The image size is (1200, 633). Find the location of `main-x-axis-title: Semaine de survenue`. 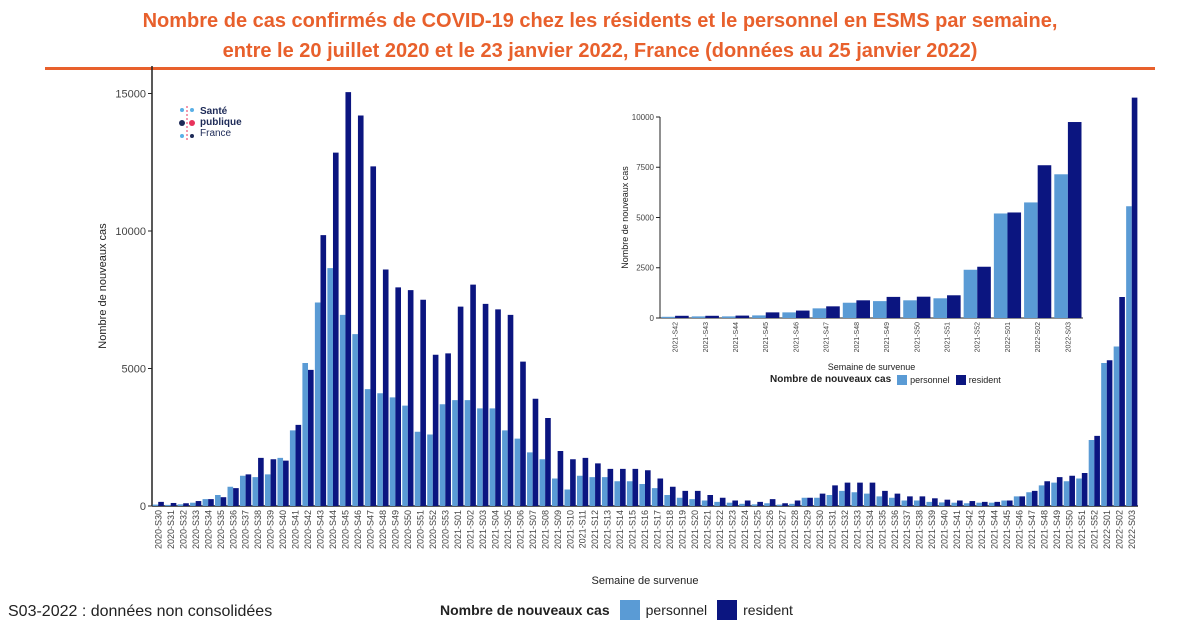

main-x-axis-title: Semaine de survenue is located at coordinates (644, 581).